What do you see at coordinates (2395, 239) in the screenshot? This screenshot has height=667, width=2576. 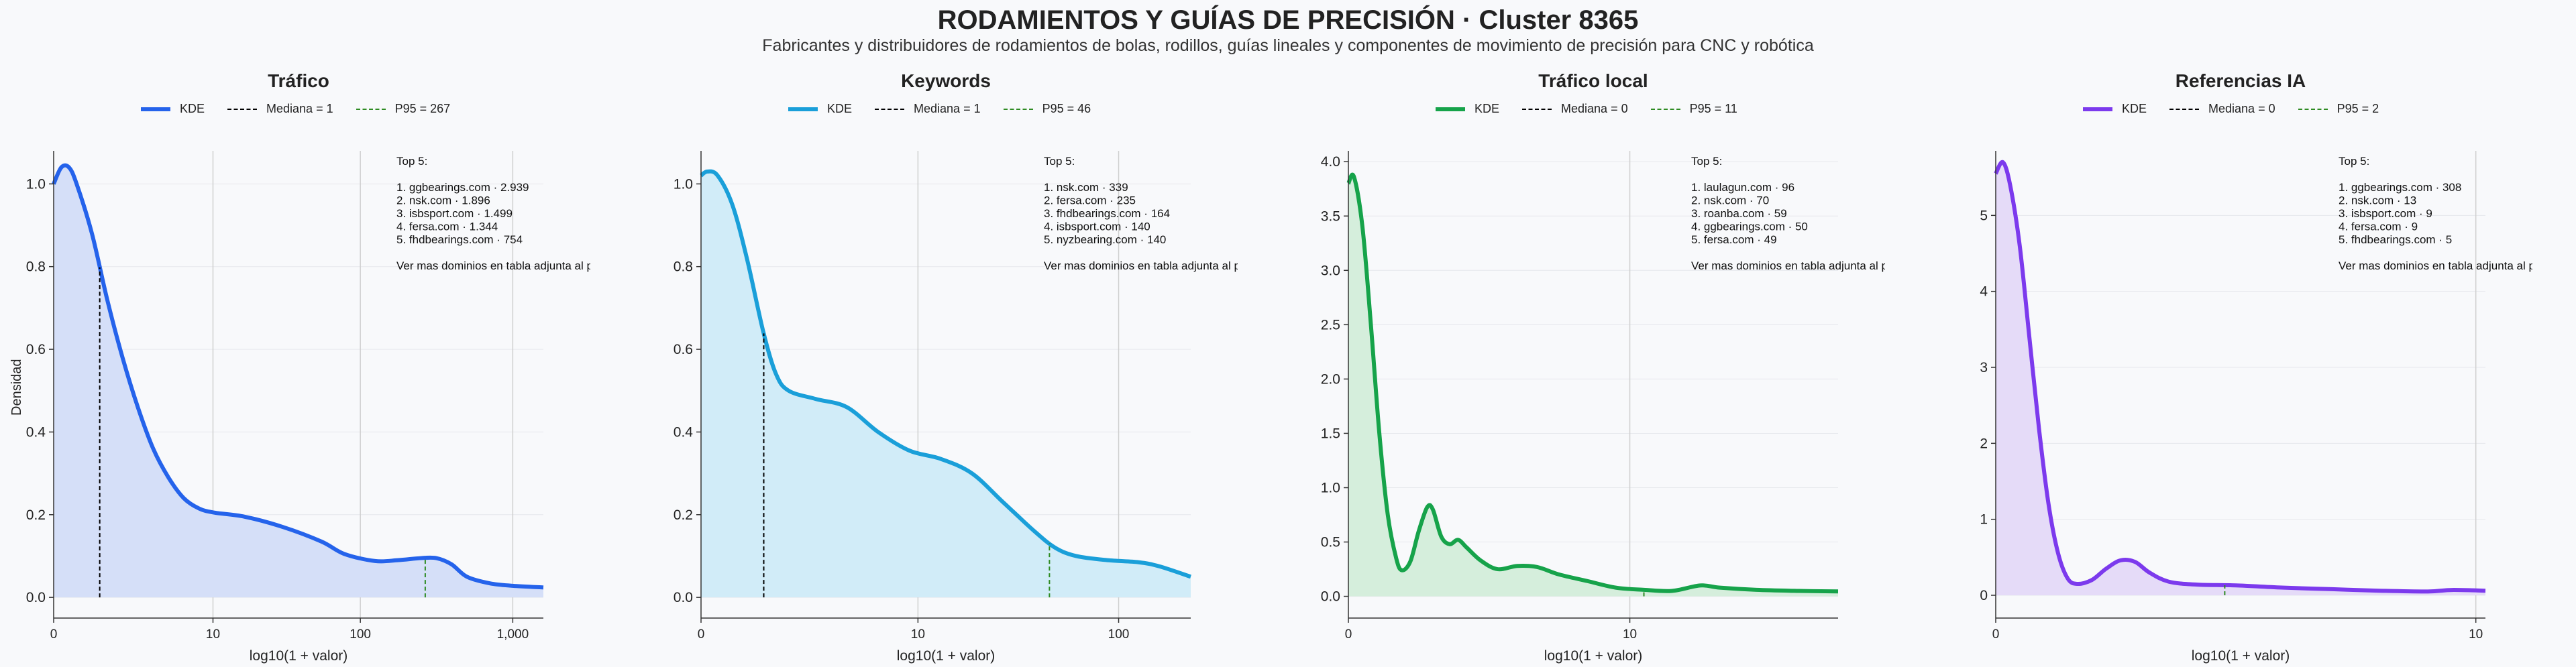 I see `annotation-line: 5. fhdbearings.com · 5` at bounding box center [2395, 239].